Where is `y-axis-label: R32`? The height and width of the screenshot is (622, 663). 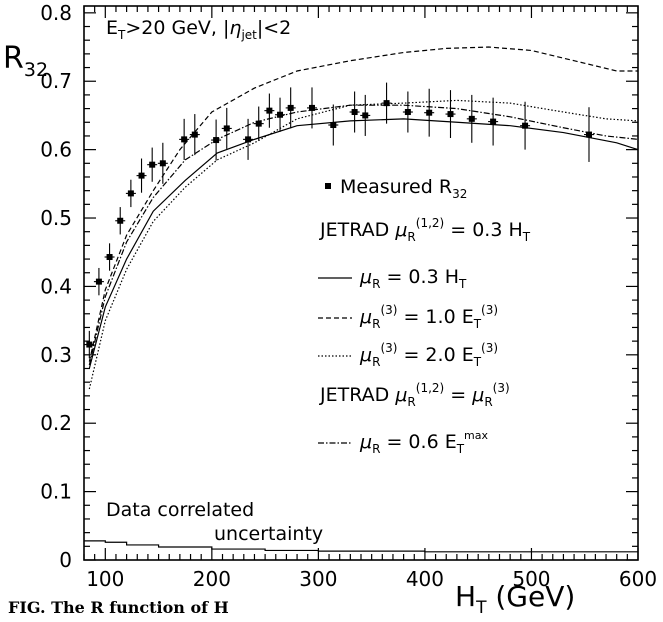
y-axis-label: R32 is located at coordinates (25, 61).